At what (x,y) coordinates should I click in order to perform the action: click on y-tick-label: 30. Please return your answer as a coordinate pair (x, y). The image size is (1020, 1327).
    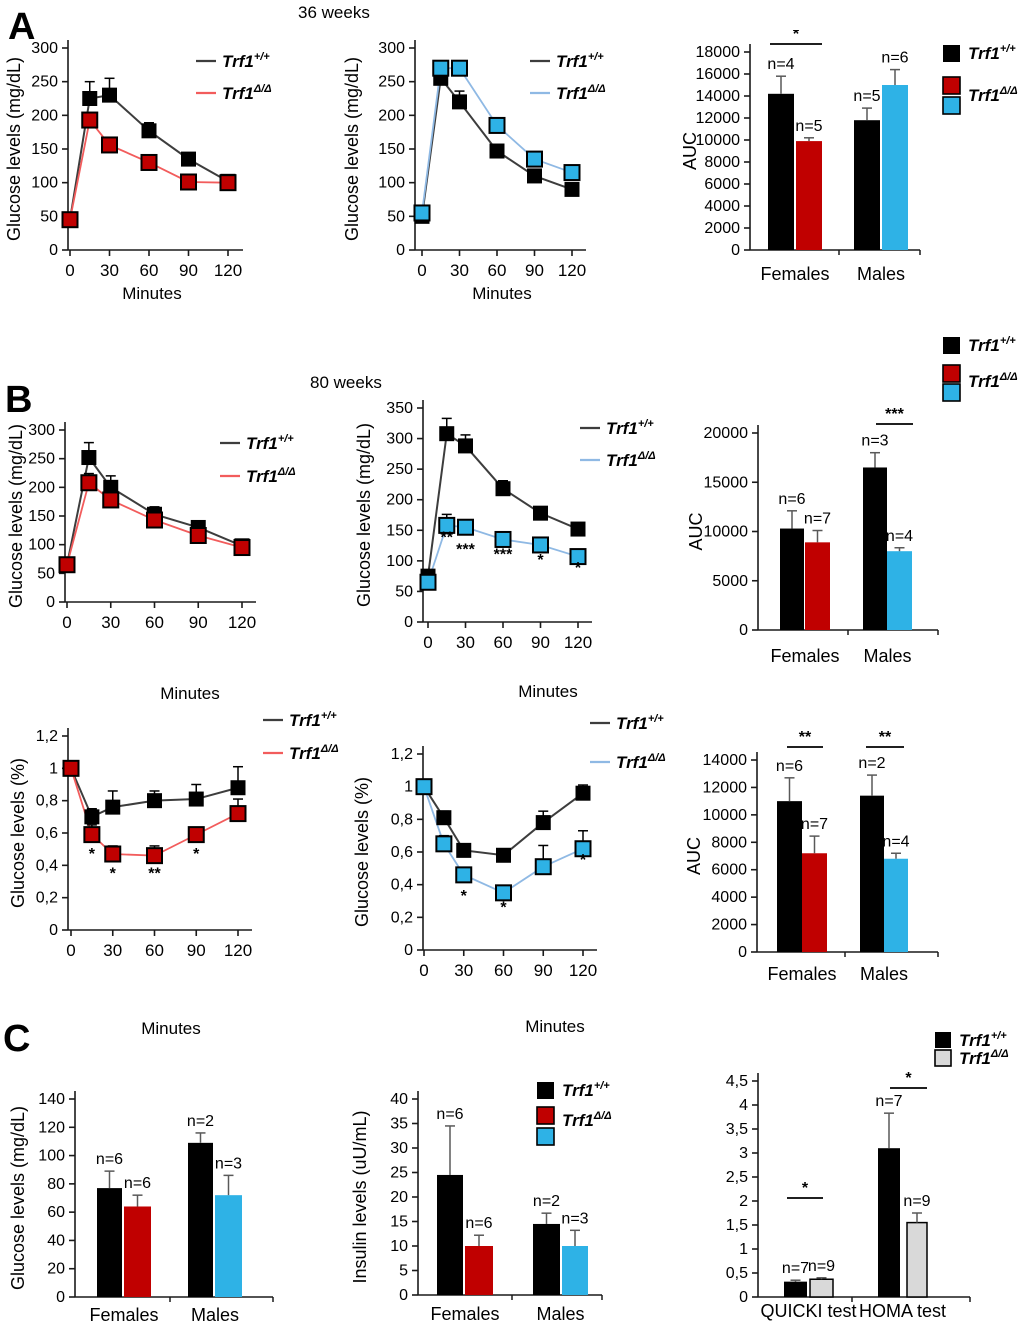
    Looking at the image, I should click on (399, 1148).